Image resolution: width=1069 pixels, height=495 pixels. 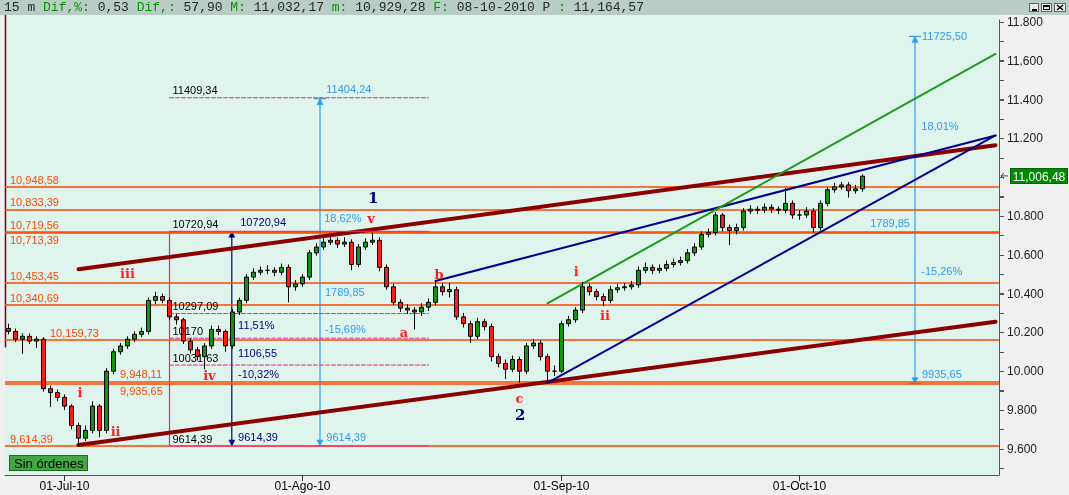 I want to click on y-tick-label: 9.800, so click(x=1022, y=410).